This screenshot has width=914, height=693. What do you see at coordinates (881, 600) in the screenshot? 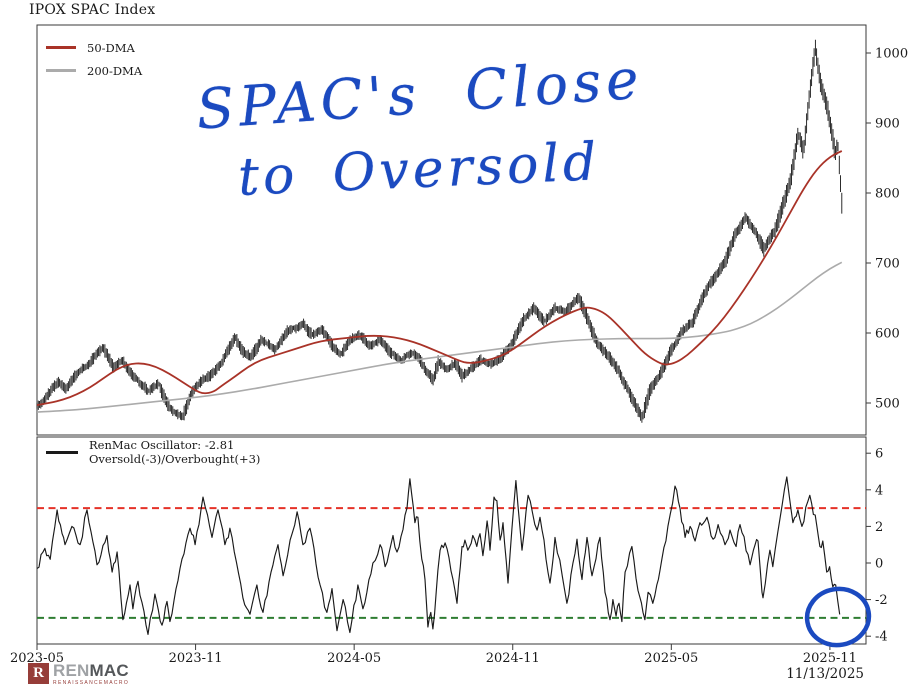
I see `oscillator-y-tick-label: -2` at bounding box center [881, 600].